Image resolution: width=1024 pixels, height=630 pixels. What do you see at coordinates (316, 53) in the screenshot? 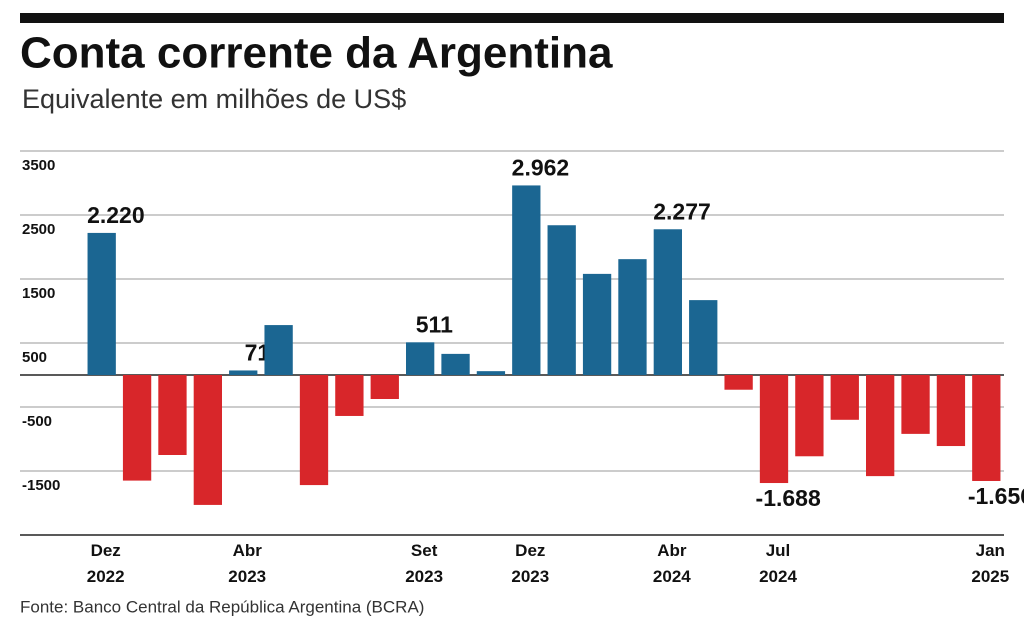
I see `chart-title: Conta corrente da Argentina` at bounding box center [316, 53].